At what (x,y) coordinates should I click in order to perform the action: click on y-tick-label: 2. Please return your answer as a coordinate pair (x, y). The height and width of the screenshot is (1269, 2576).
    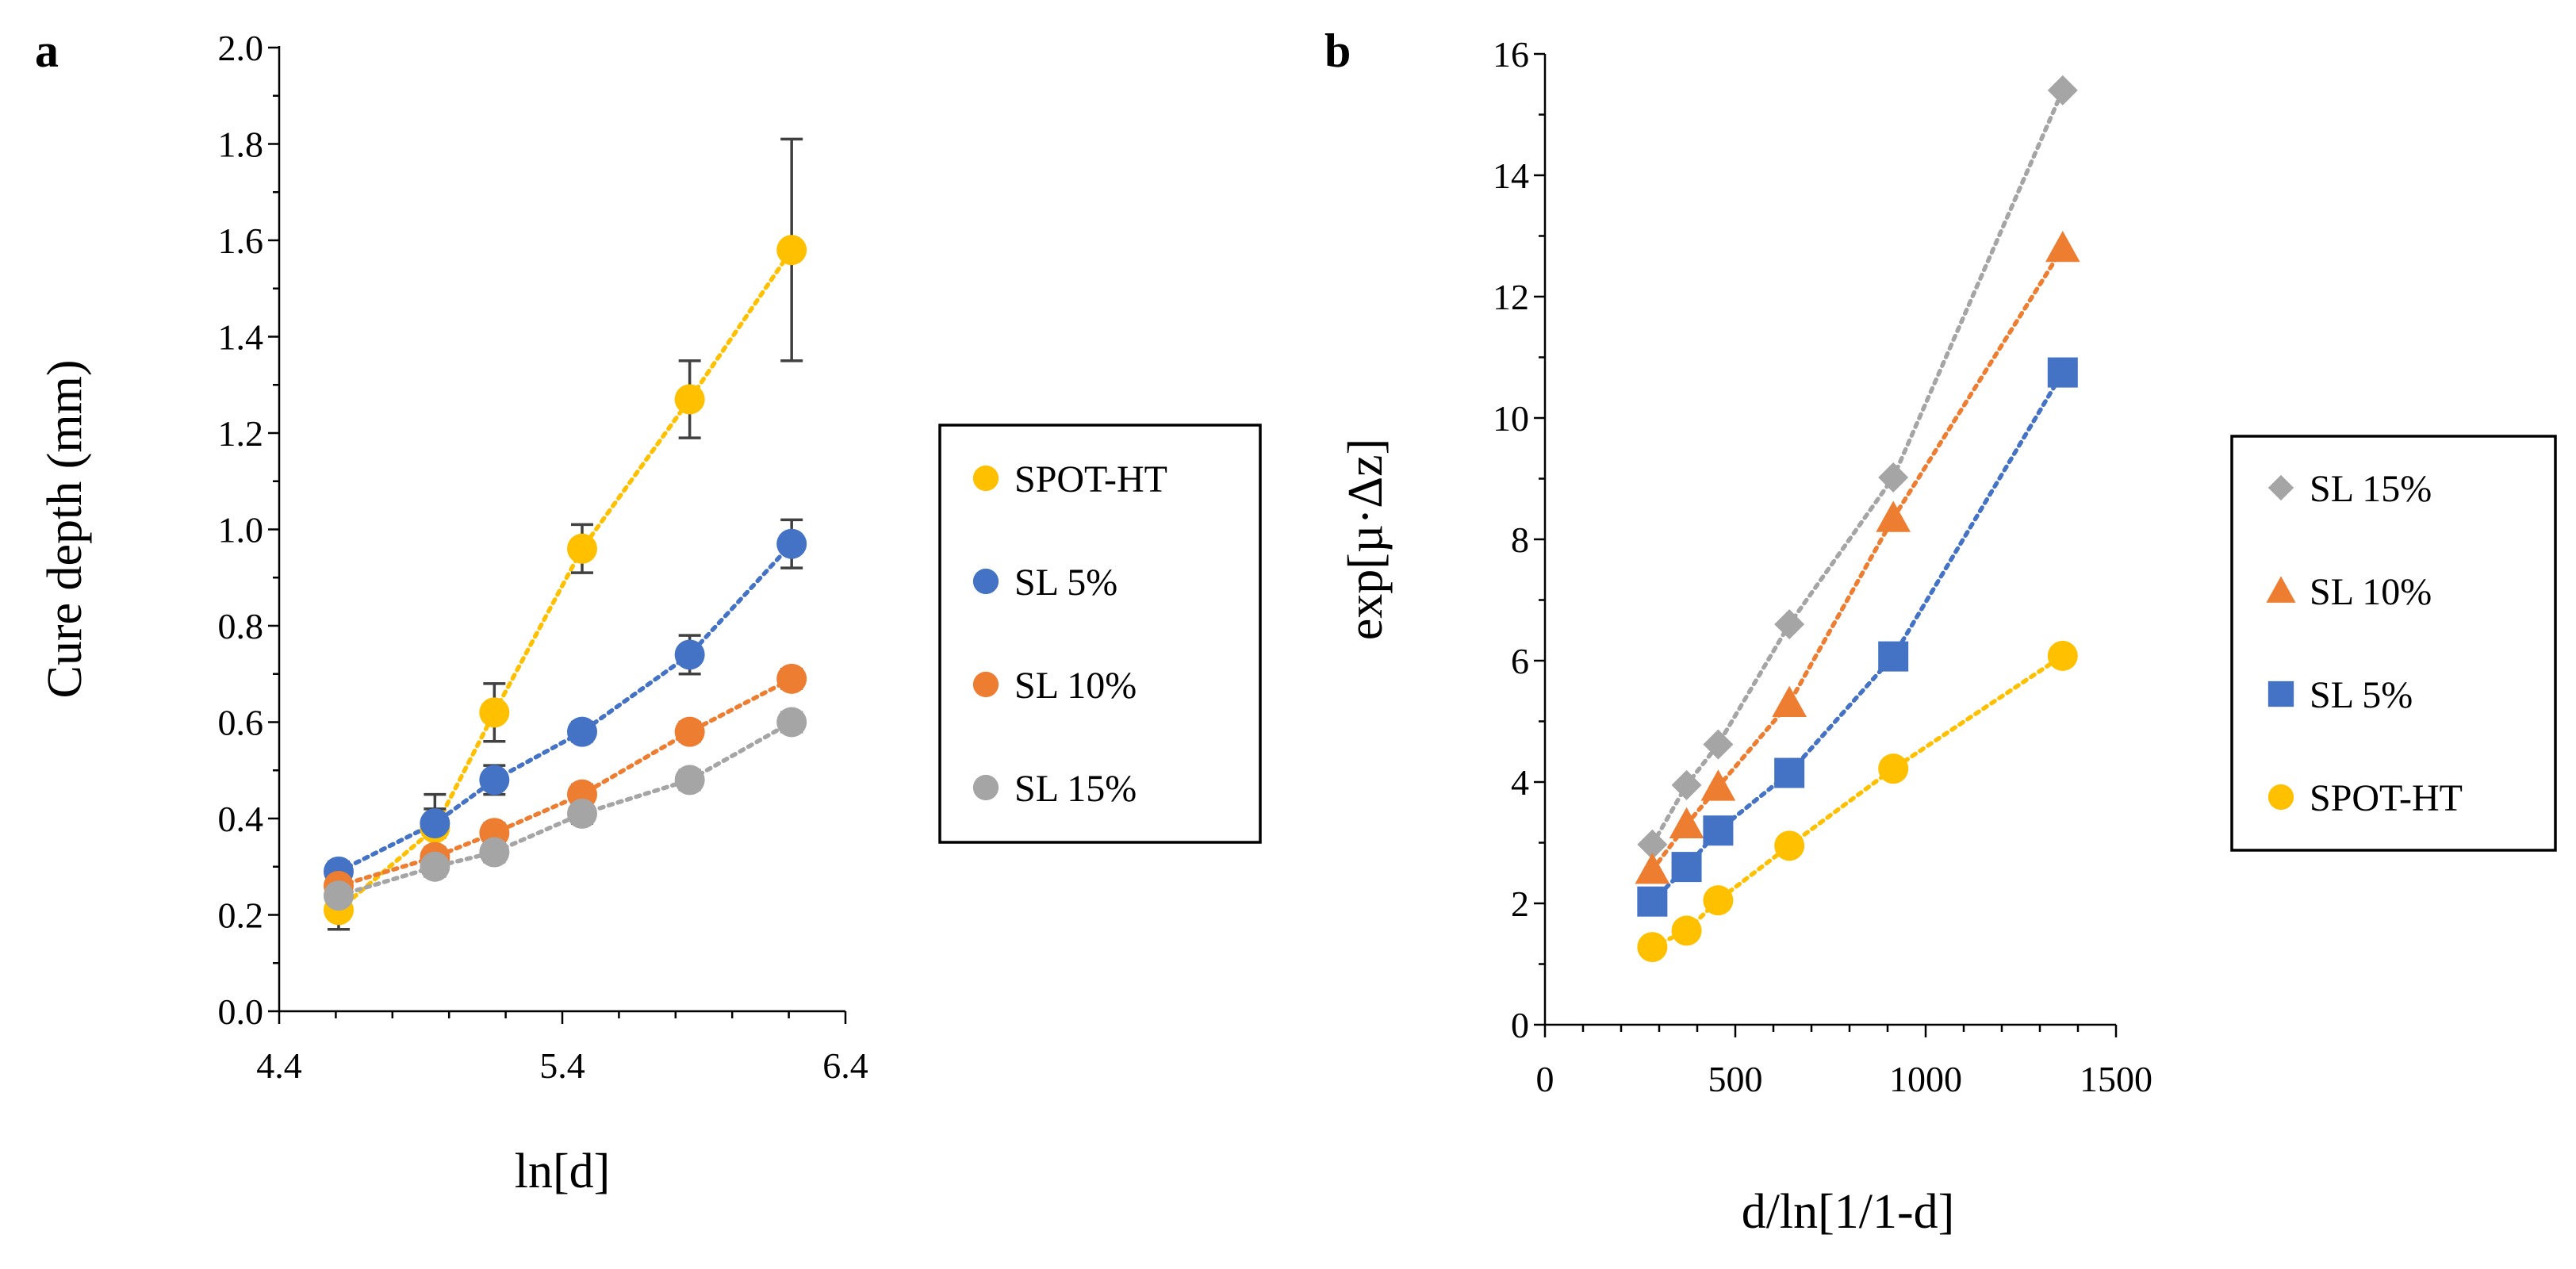
    Looking at the image, I should click on (1520, 904).